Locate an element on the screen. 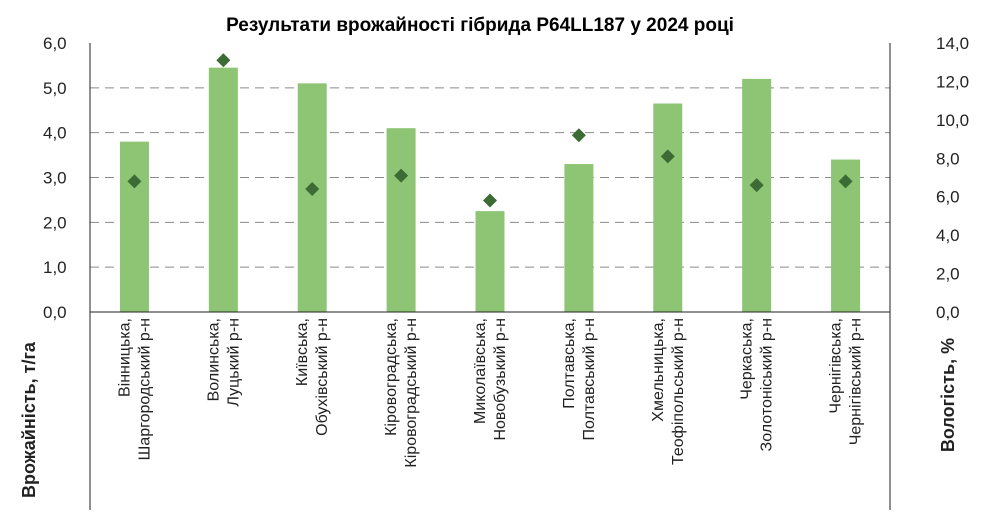  y2-tick-label: 10,0 is located at coordinates (952, 120).